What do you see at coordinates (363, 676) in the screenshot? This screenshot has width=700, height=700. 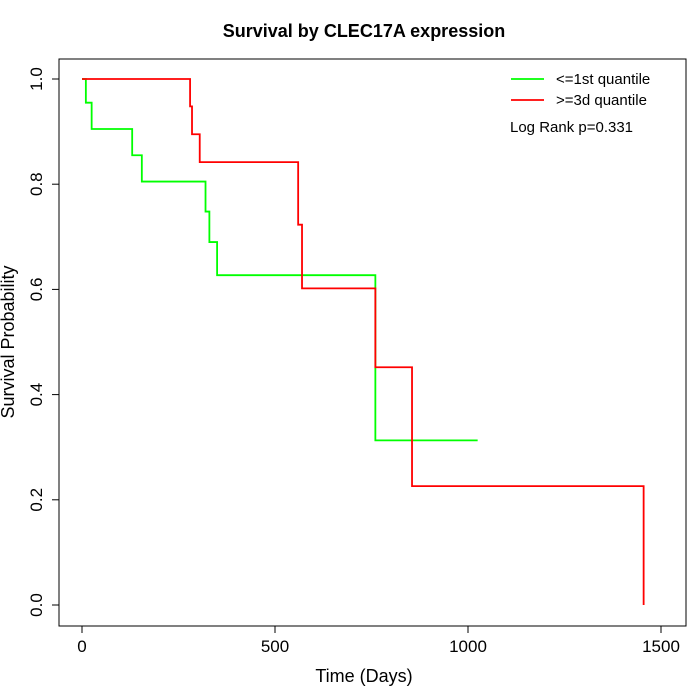 I see `x-axis-label: Time (Days)` at bounding box center [363, 676].